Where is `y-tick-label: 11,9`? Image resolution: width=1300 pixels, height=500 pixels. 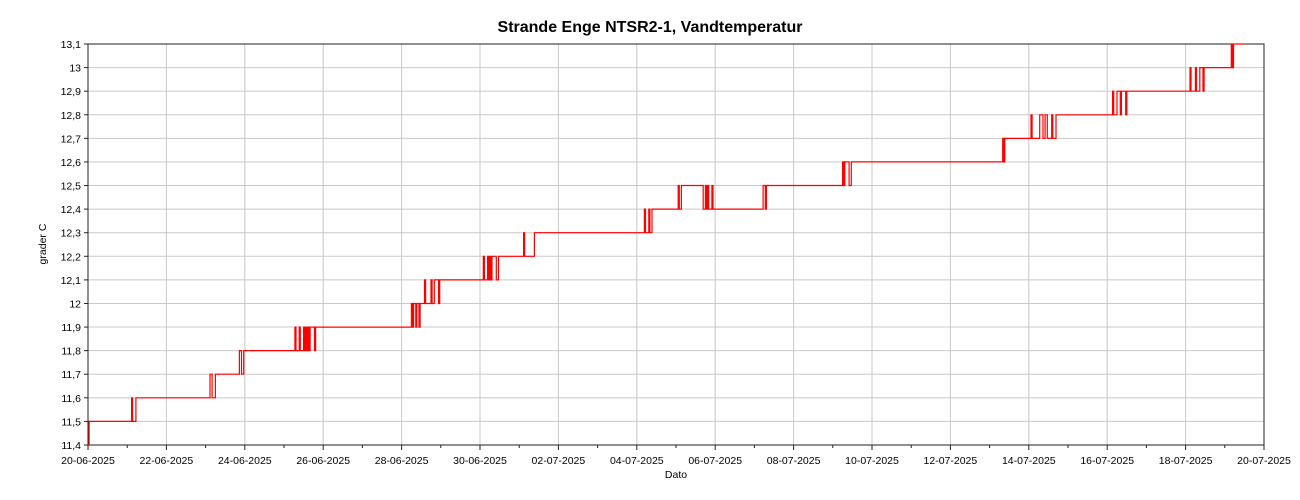 y-tick-label: 11,9 is located at coordinates (71, 328).